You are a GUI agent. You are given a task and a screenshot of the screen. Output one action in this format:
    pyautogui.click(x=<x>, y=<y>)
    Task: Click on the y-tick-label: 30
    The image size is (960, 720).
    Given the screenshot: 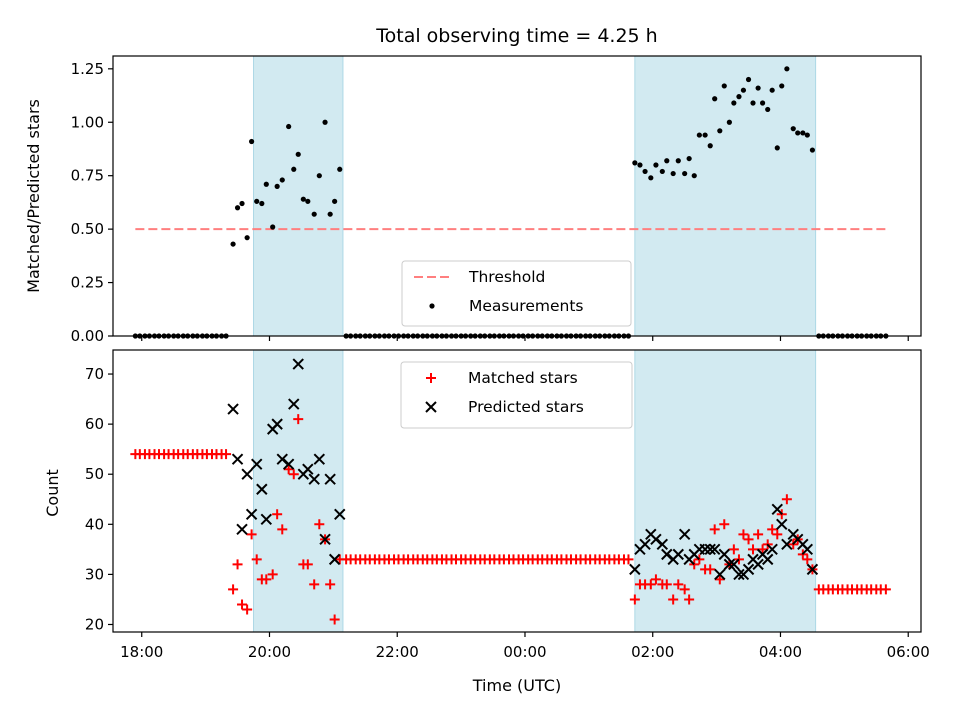 What is the action you would take?
    pyautogui.click(x=94, y=574)
    